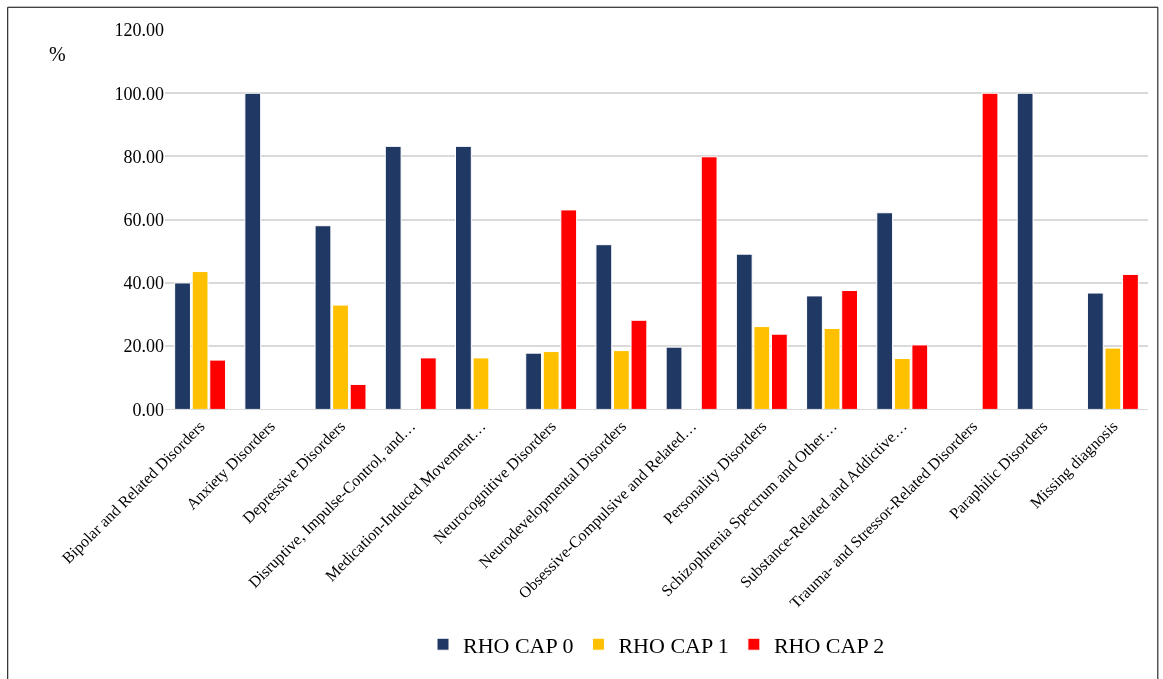  What do you see at coordinates (829, 645) in the screenshot?
I see `legend-label: RHO CAP 2` at bounding box center [829, 645].